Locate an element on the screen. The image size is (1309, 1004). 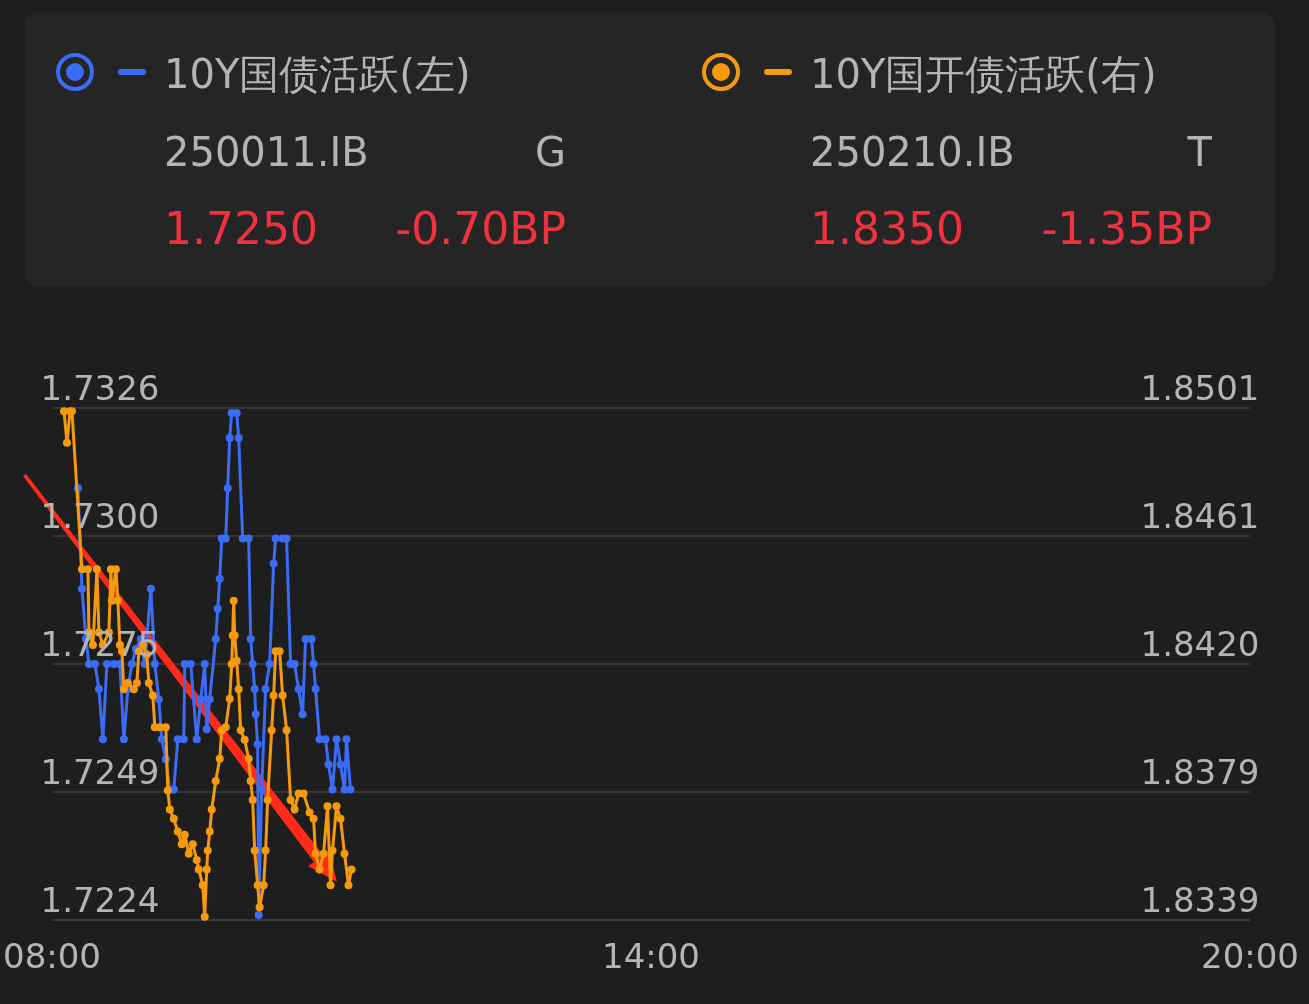
y2-tick-label: 1.8420 is located at coordinates (1200, 644).